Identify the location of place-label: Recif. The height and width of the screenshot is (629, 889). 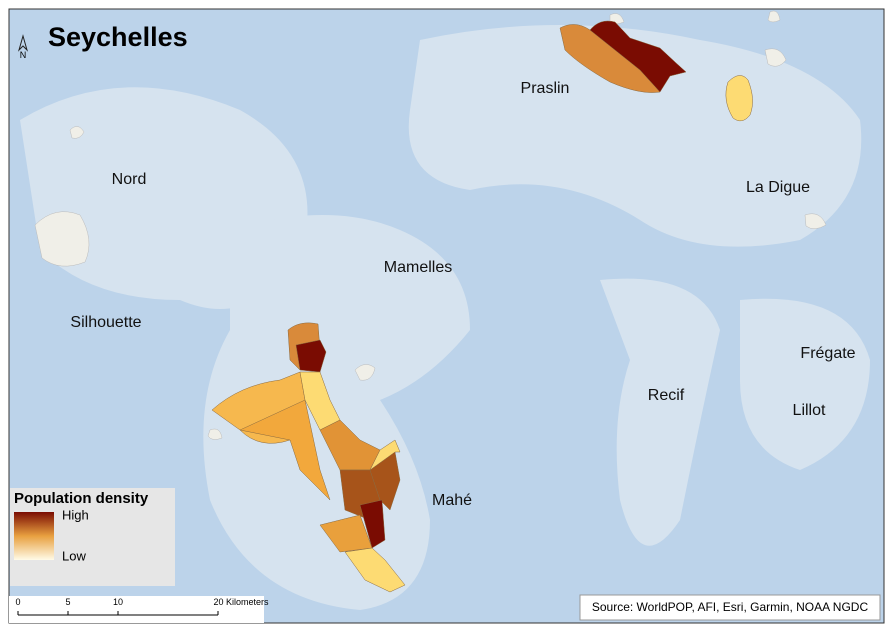
(666, 395).